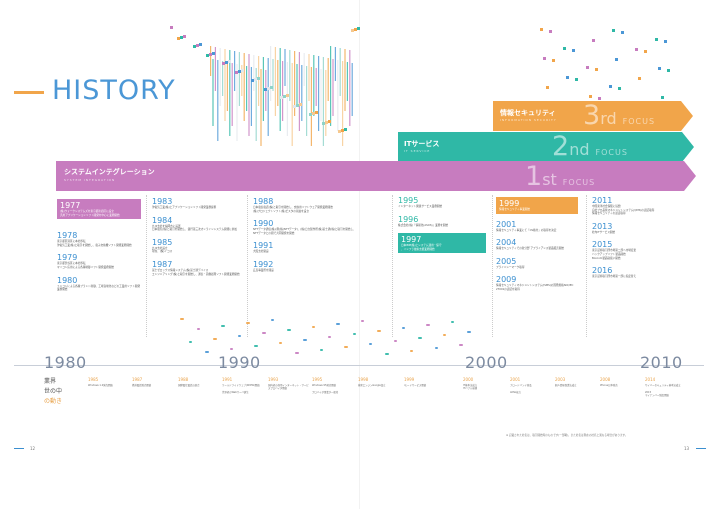 Image resolution: width=720 pixels, height=509 pixels. What do you see at coordinates (67, 280) in the screenshot?
I see `entry-year: 1980` at bounding box center [67, 280].